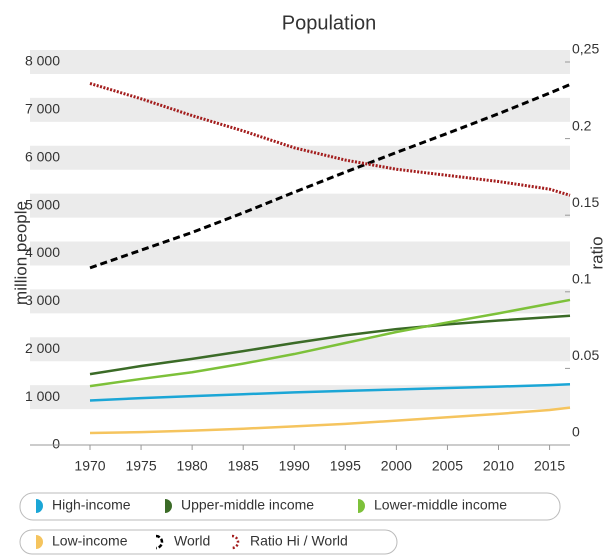 The height and width of the screenshot is (555, 608). What do you see at coordinates (576, 432) in the screenshot?
I see `y2-tick-label: 0` at bounding box center [576, 432].